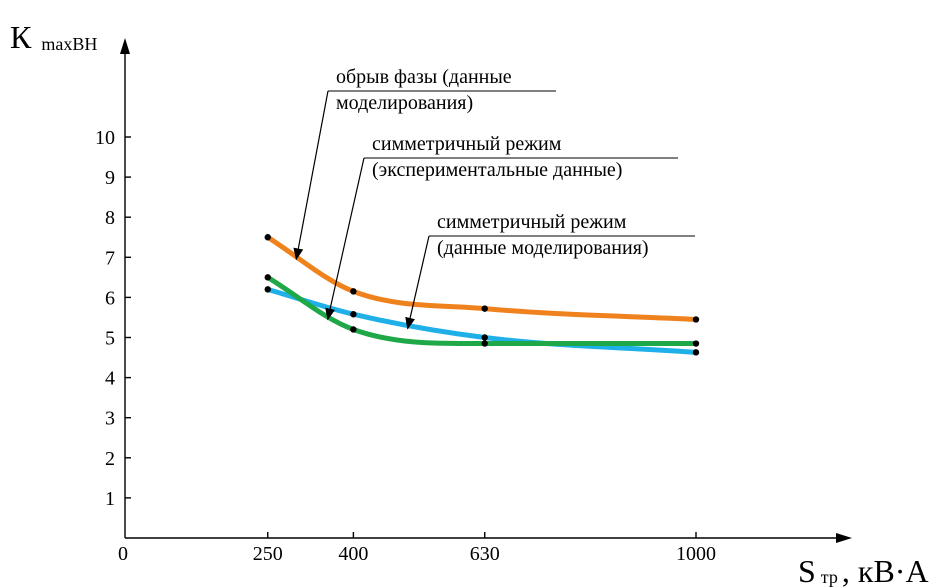 This screenshot has width=941, height=588. I want to click on y-axis-arrow, so click(125, 46).